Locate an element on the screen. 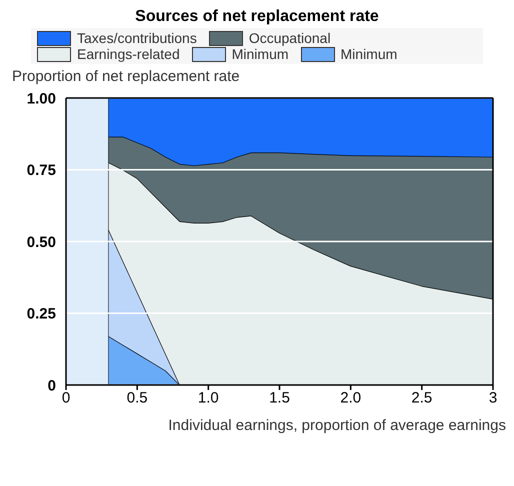  legend-label: Taxes/contributions is located at coordinates (136, 38).